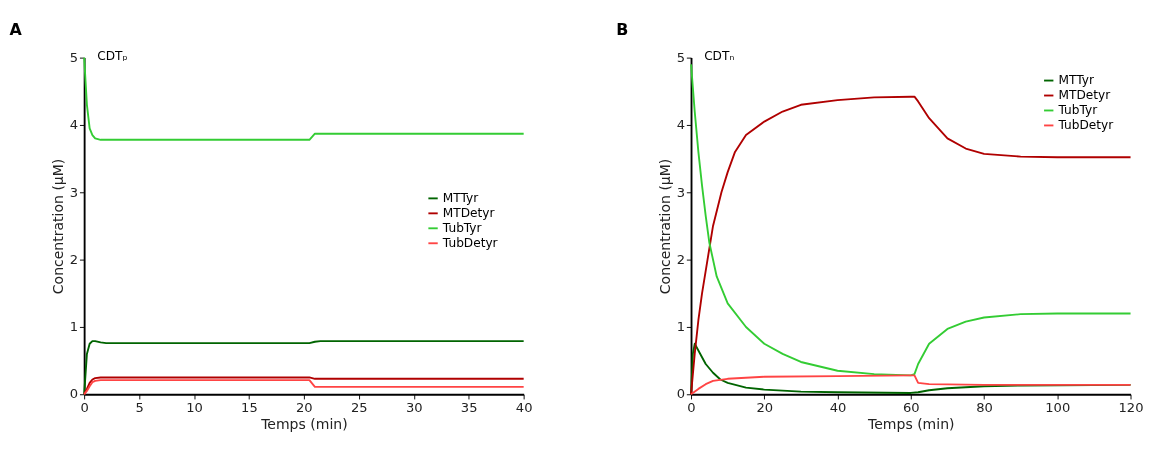  What do you see at coordinates (359, 407) in the screenshot?
I see `x-tick-label: 25` at bounding box center [359, 407].